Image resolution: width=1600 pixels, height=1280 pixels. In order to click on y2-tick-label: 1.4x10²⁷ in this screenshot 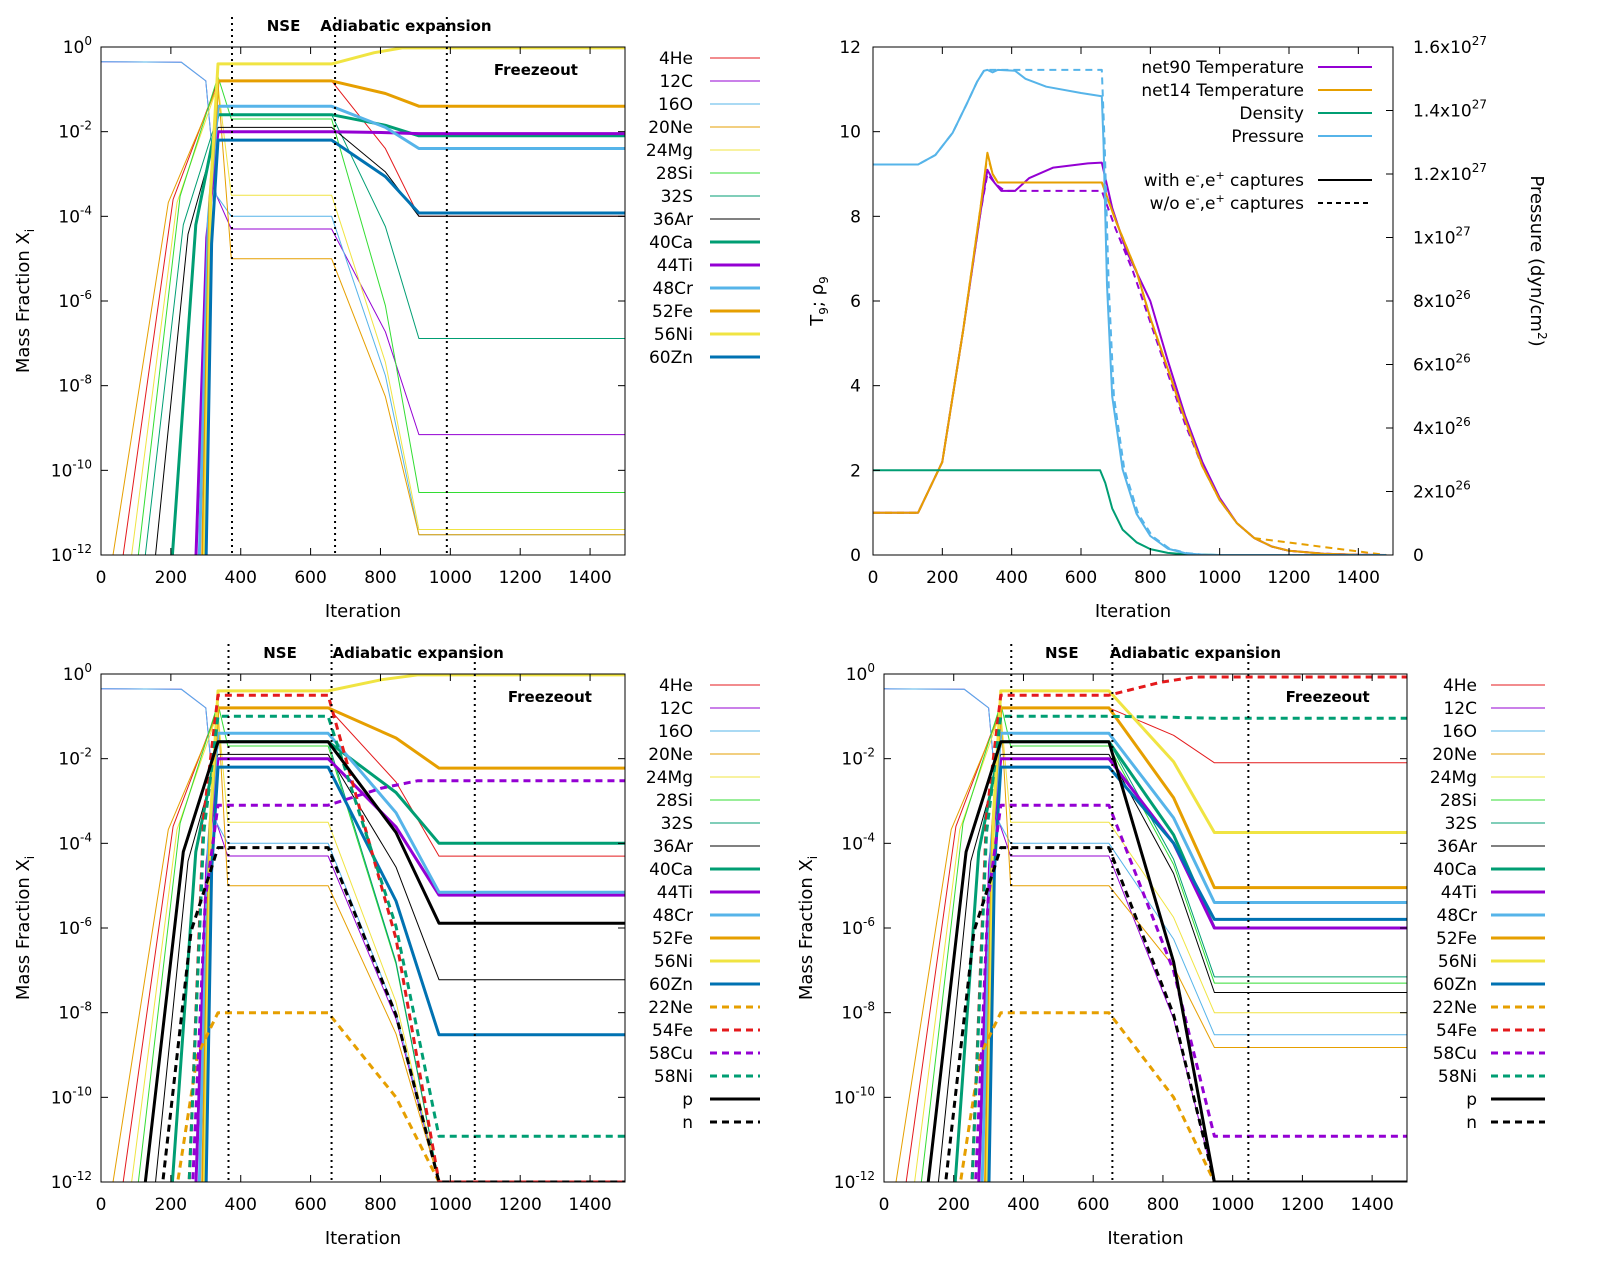, I will do `click(1450, 110)`.